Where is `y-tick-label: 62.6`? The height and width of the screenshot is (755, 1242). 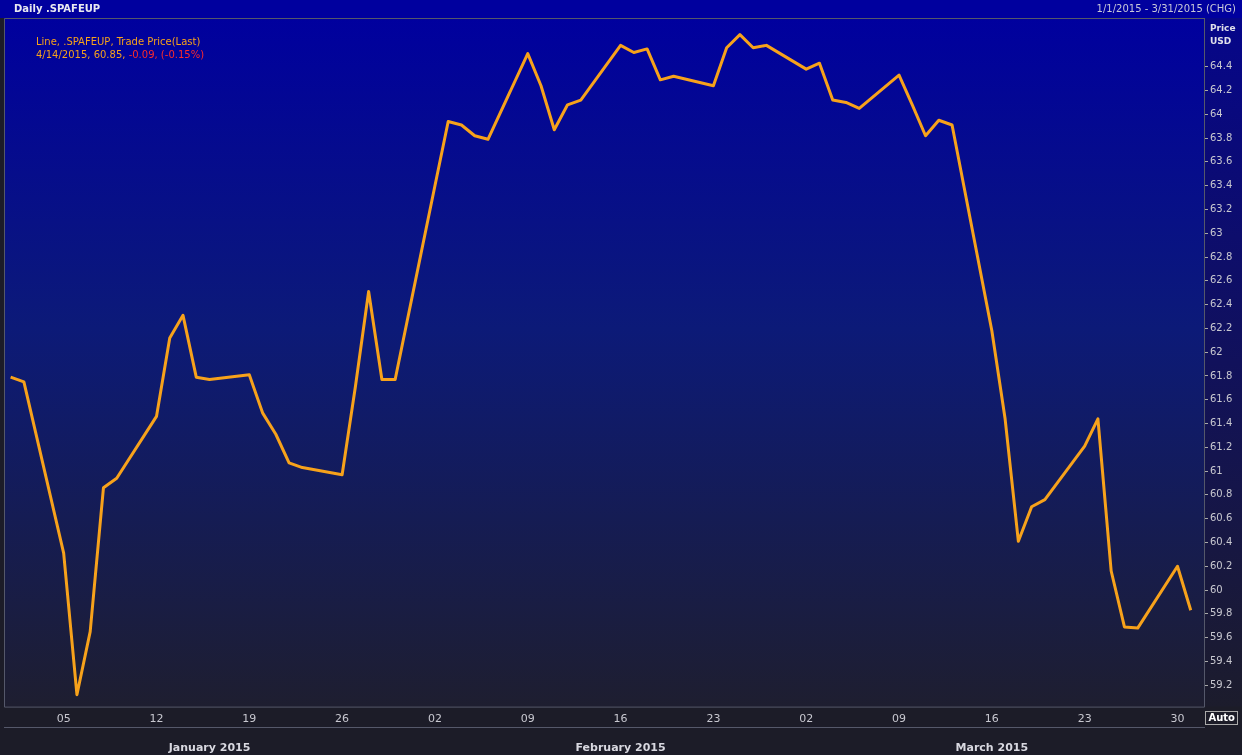
y-tick-label: 62.6 is located at coordinates (1221, 280).